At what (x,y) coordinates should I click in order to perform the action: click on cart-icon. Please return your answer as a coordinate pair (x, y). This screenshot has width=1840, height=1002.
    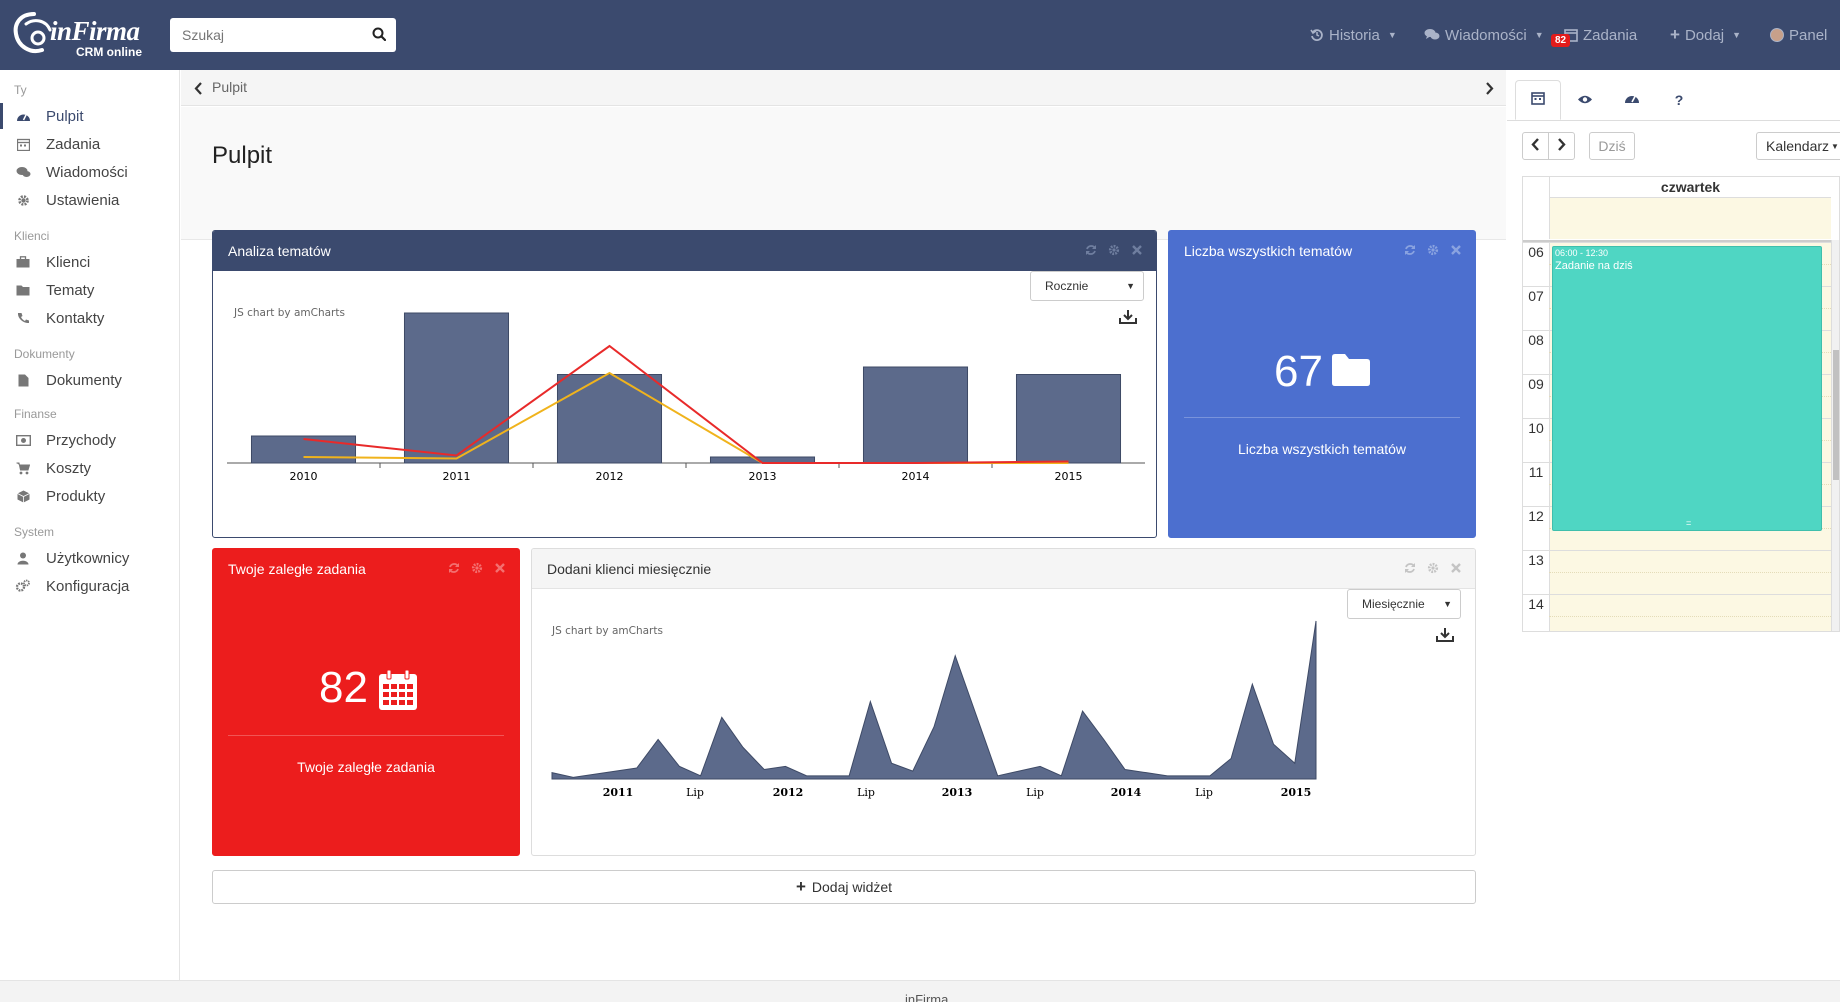
    Looking at the image, I should click on (23, 468).